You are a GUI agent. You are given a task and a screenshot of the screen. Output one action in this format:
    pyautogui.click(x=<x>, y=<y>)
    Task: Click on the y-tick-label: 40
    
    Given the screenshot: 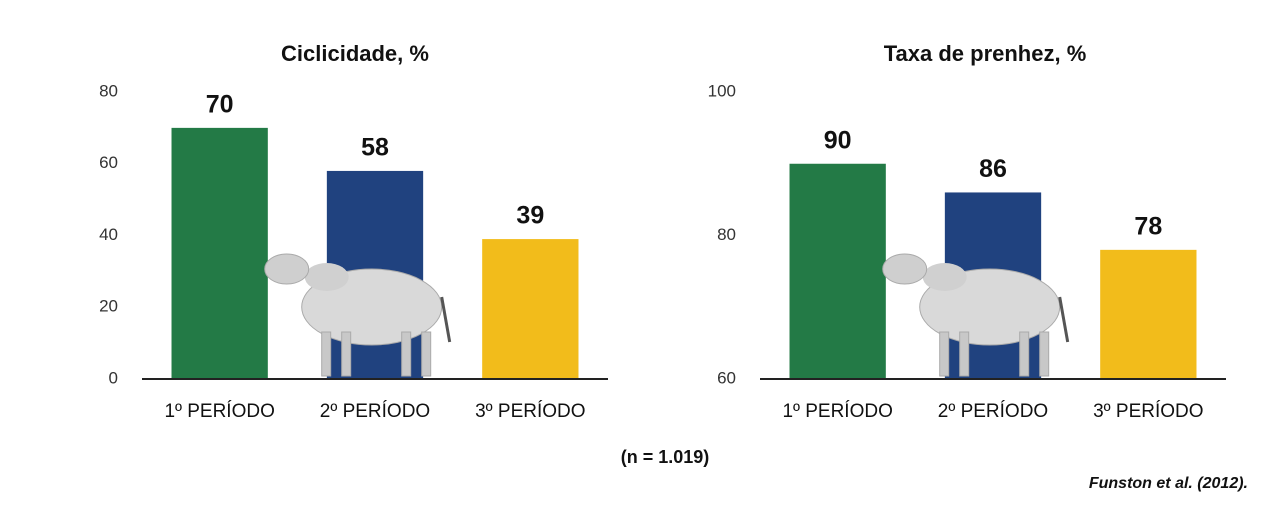 What is the action you would take?
    pyautogui.click(x=108, y=234)
    